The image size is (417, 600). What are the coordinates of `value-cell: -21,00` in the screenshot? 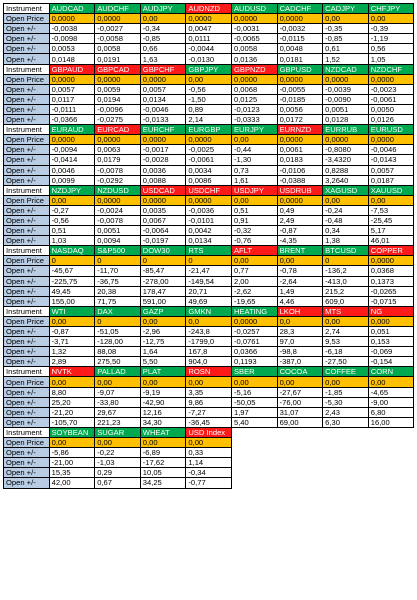 It's located at (72, 463).